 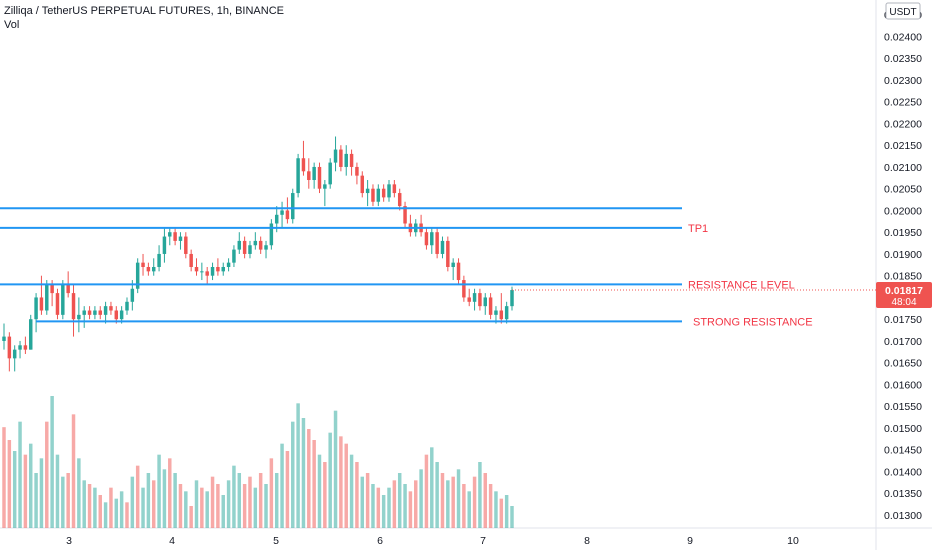 What do you see at coordinates (12, 25) in the screenshot?
I see `volume-label: Vol` at bounding box center [12, 25].